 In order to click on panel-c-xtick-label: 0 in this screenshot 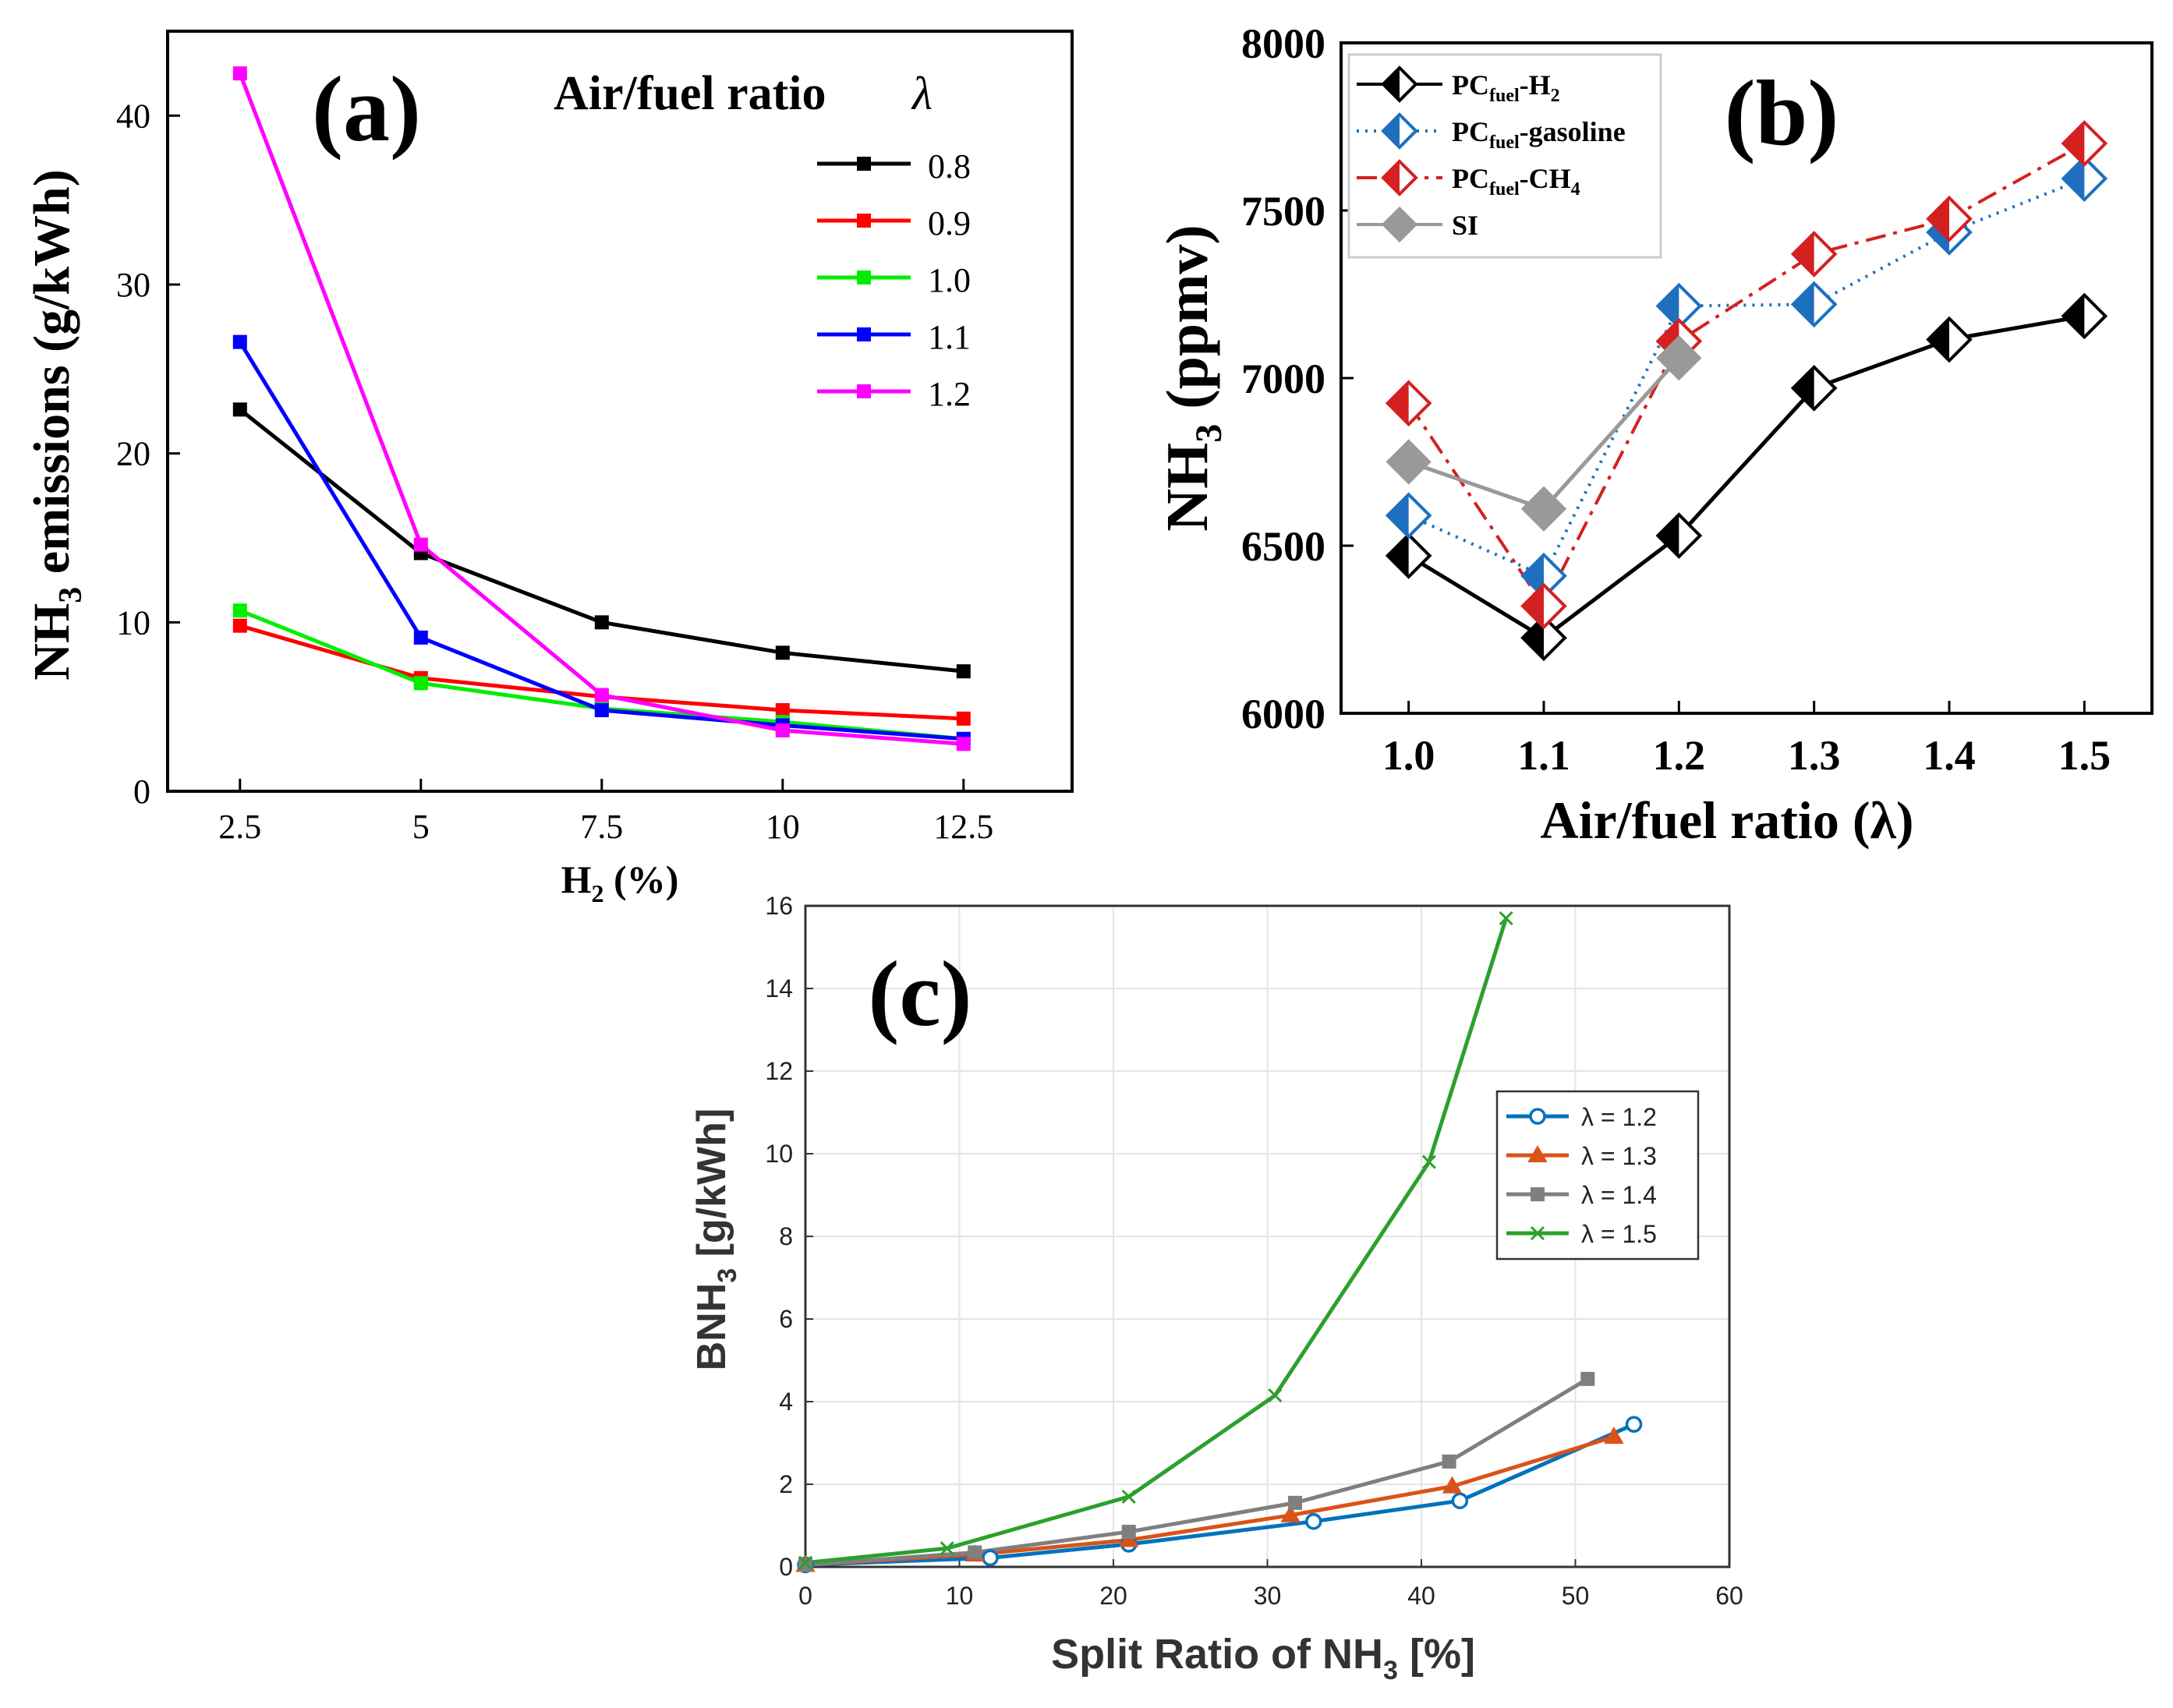, I will do `click(805, 1596)`.